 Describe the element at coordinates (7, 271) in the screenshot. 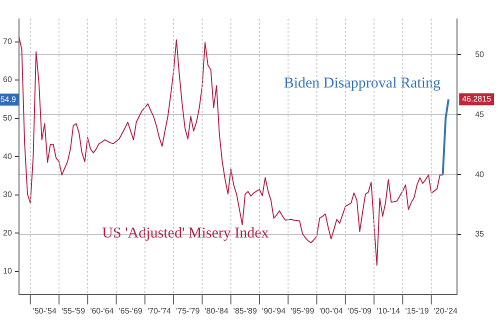

I see `y-tick-label: 10` at that location.